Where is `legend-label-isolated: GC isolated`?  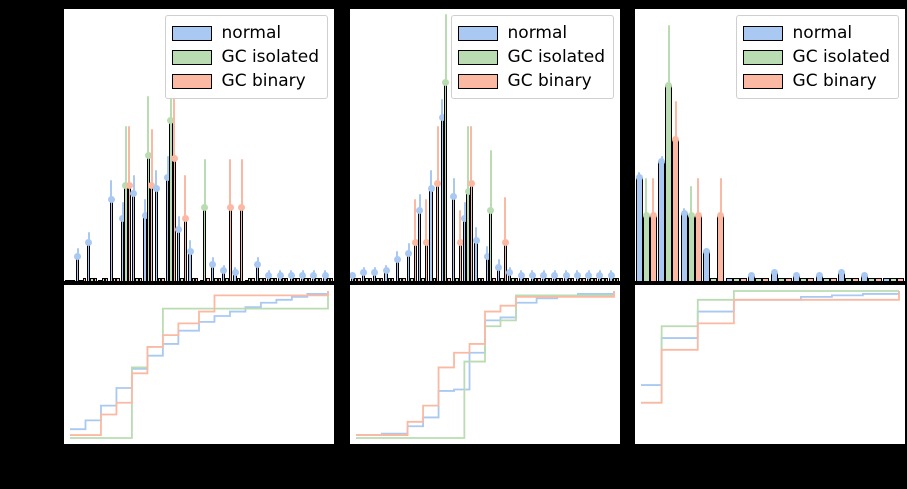 legend-label-isolated: GC isolated is located at coordinates (556, 56).